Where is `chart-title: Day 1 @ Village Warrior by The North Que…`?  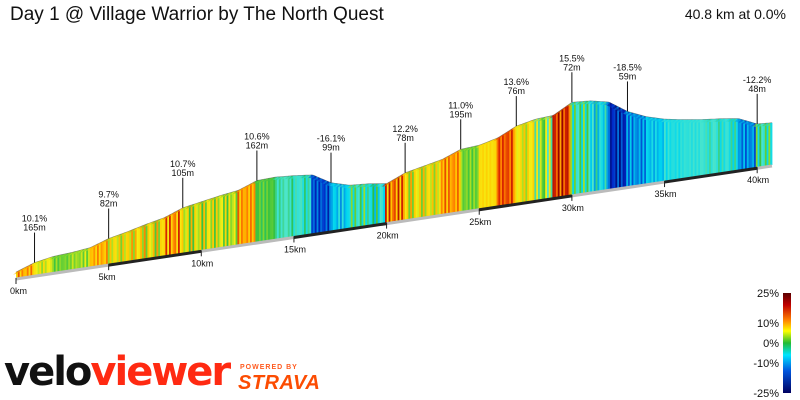
chart-title: Day 1 @ Village Warrior by The North Que… is located at coordinates (197, 14).